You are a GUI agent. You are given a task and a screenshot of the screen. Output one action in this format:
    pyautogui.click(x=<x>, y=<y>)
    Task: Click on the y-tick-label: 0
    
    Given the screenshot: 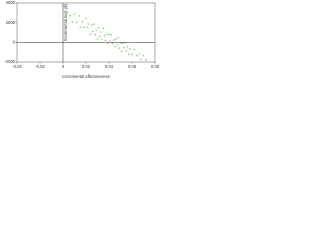 What is the action you would take?
    pyautogui.click(x=14, y=41)
    